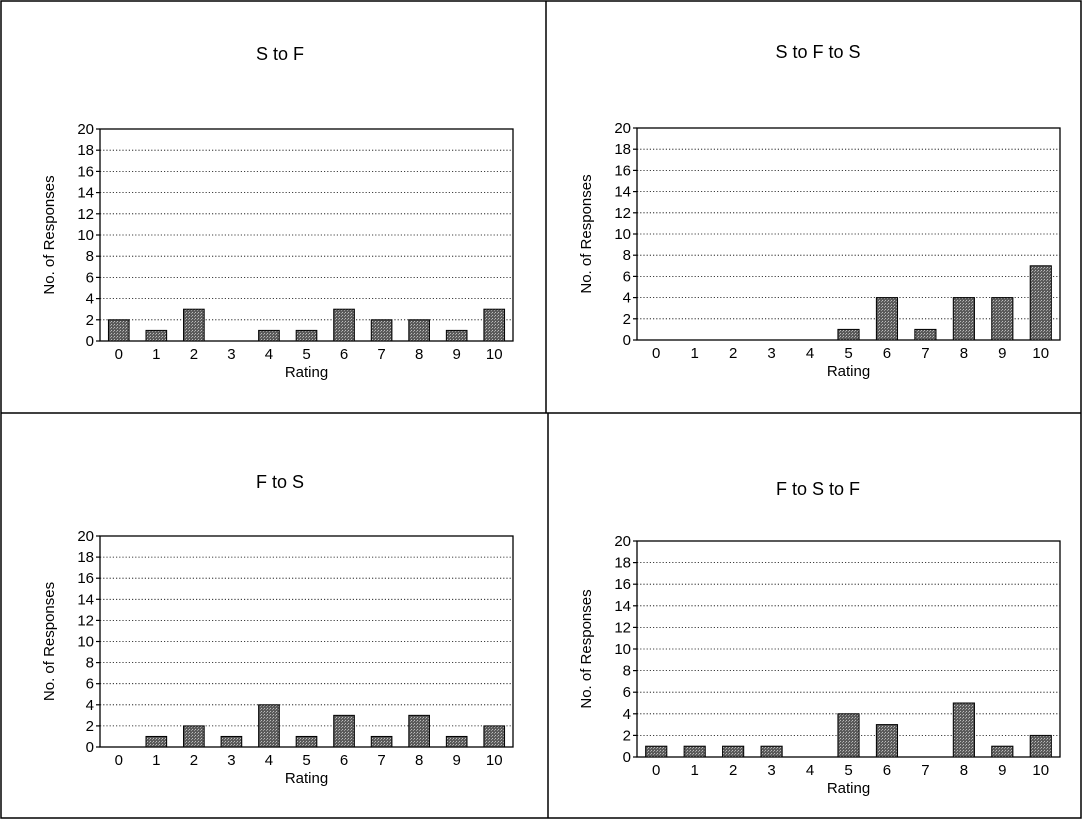 The height and width of the screenshot is (819, 1082). Describe the element at coordinates (817, 52) in the screenshot. I see `chart-title: S to F to S` at that location.